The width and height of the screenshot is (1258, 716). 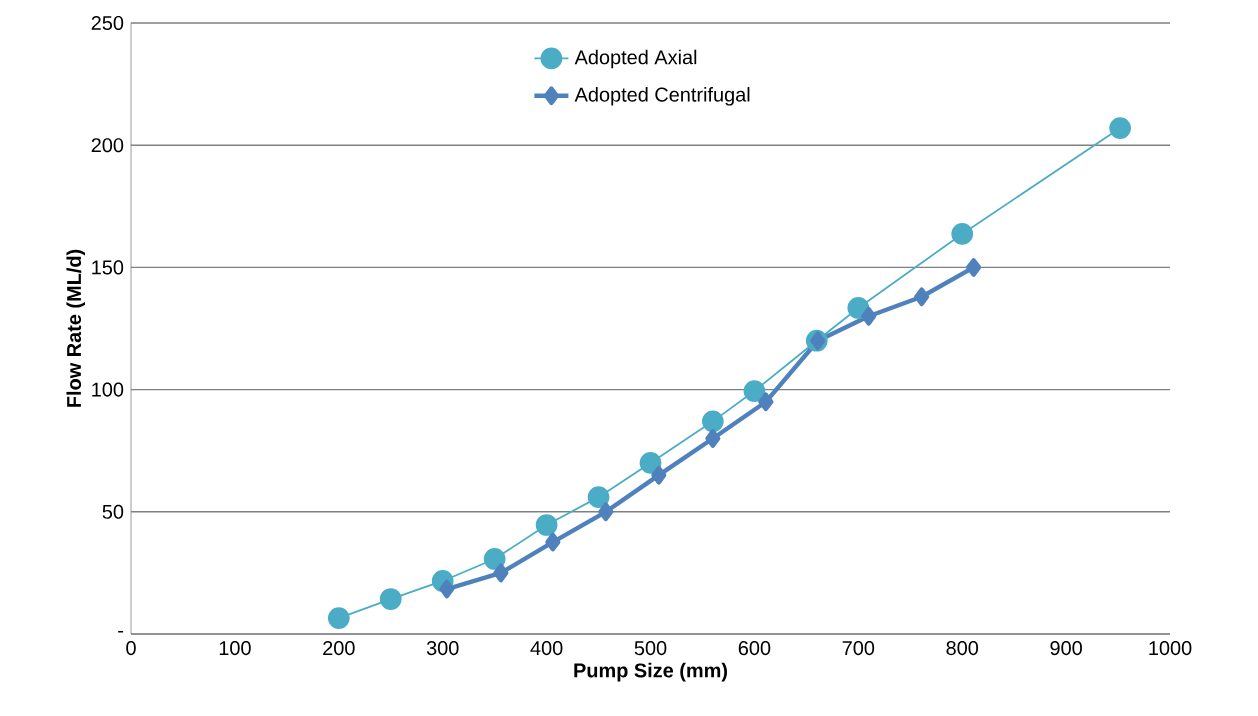 What do you see at coordinates (108, 389) in the screenshot?
I see `y-tick-label: 100` at bounding box center [108, 389].